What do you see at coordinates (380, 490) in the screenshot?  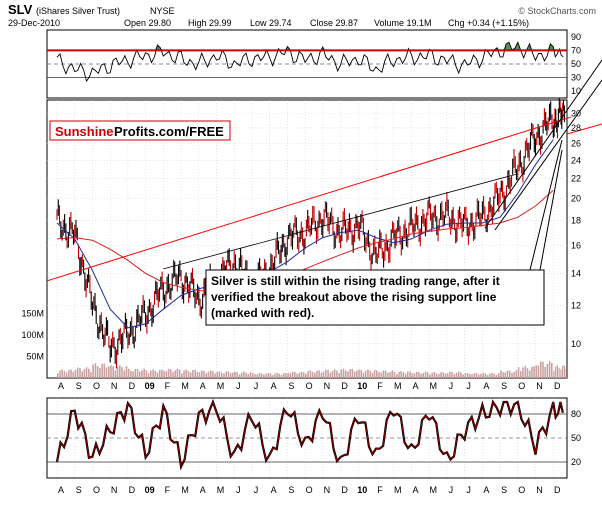 I see `stochastic-x-label: F` at bounding box center [380, 490].